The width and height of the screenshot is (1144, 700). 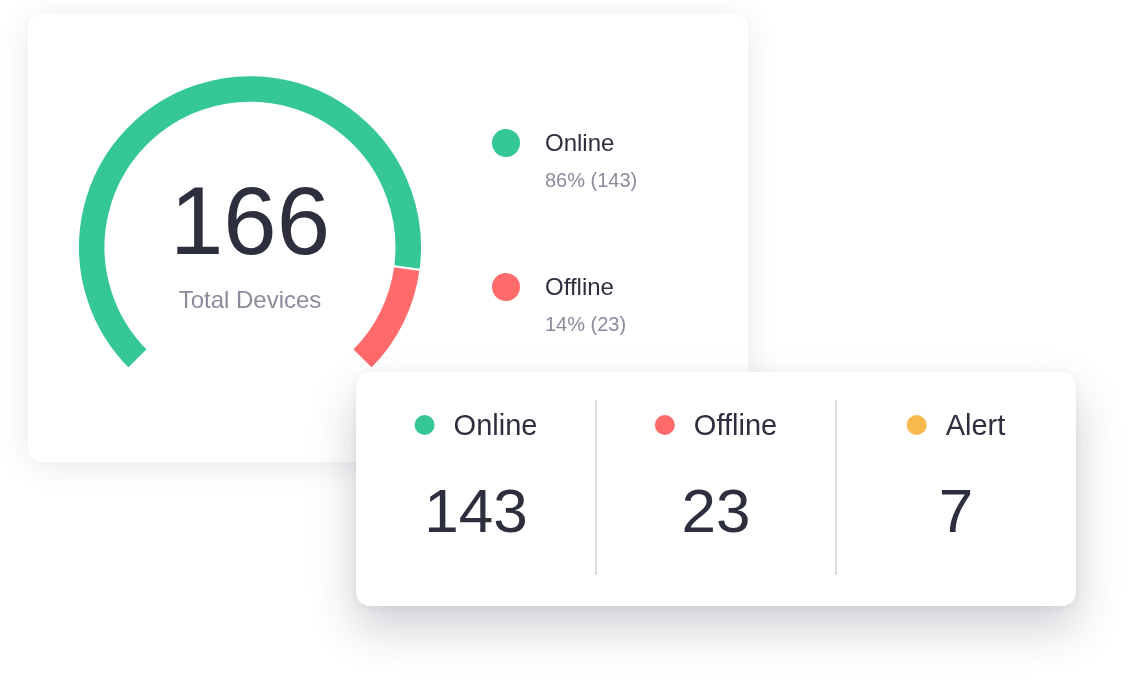 I want to click on legend-label: Alert, so click(x=975, y=425).